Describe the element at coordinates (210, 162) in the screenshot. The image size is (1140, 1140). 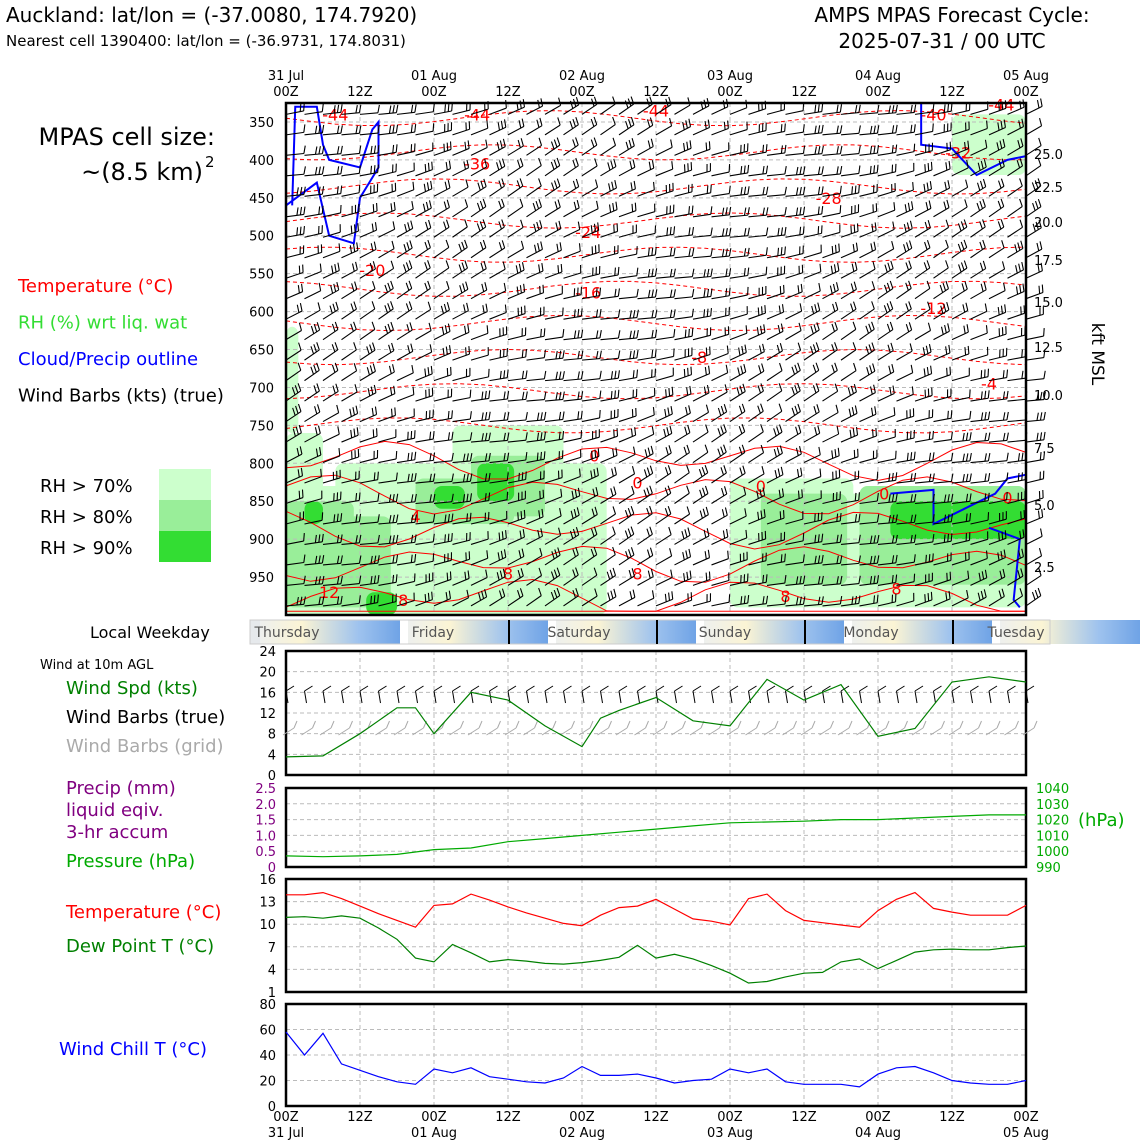
I see `cell-size-sup: 2` at that location.